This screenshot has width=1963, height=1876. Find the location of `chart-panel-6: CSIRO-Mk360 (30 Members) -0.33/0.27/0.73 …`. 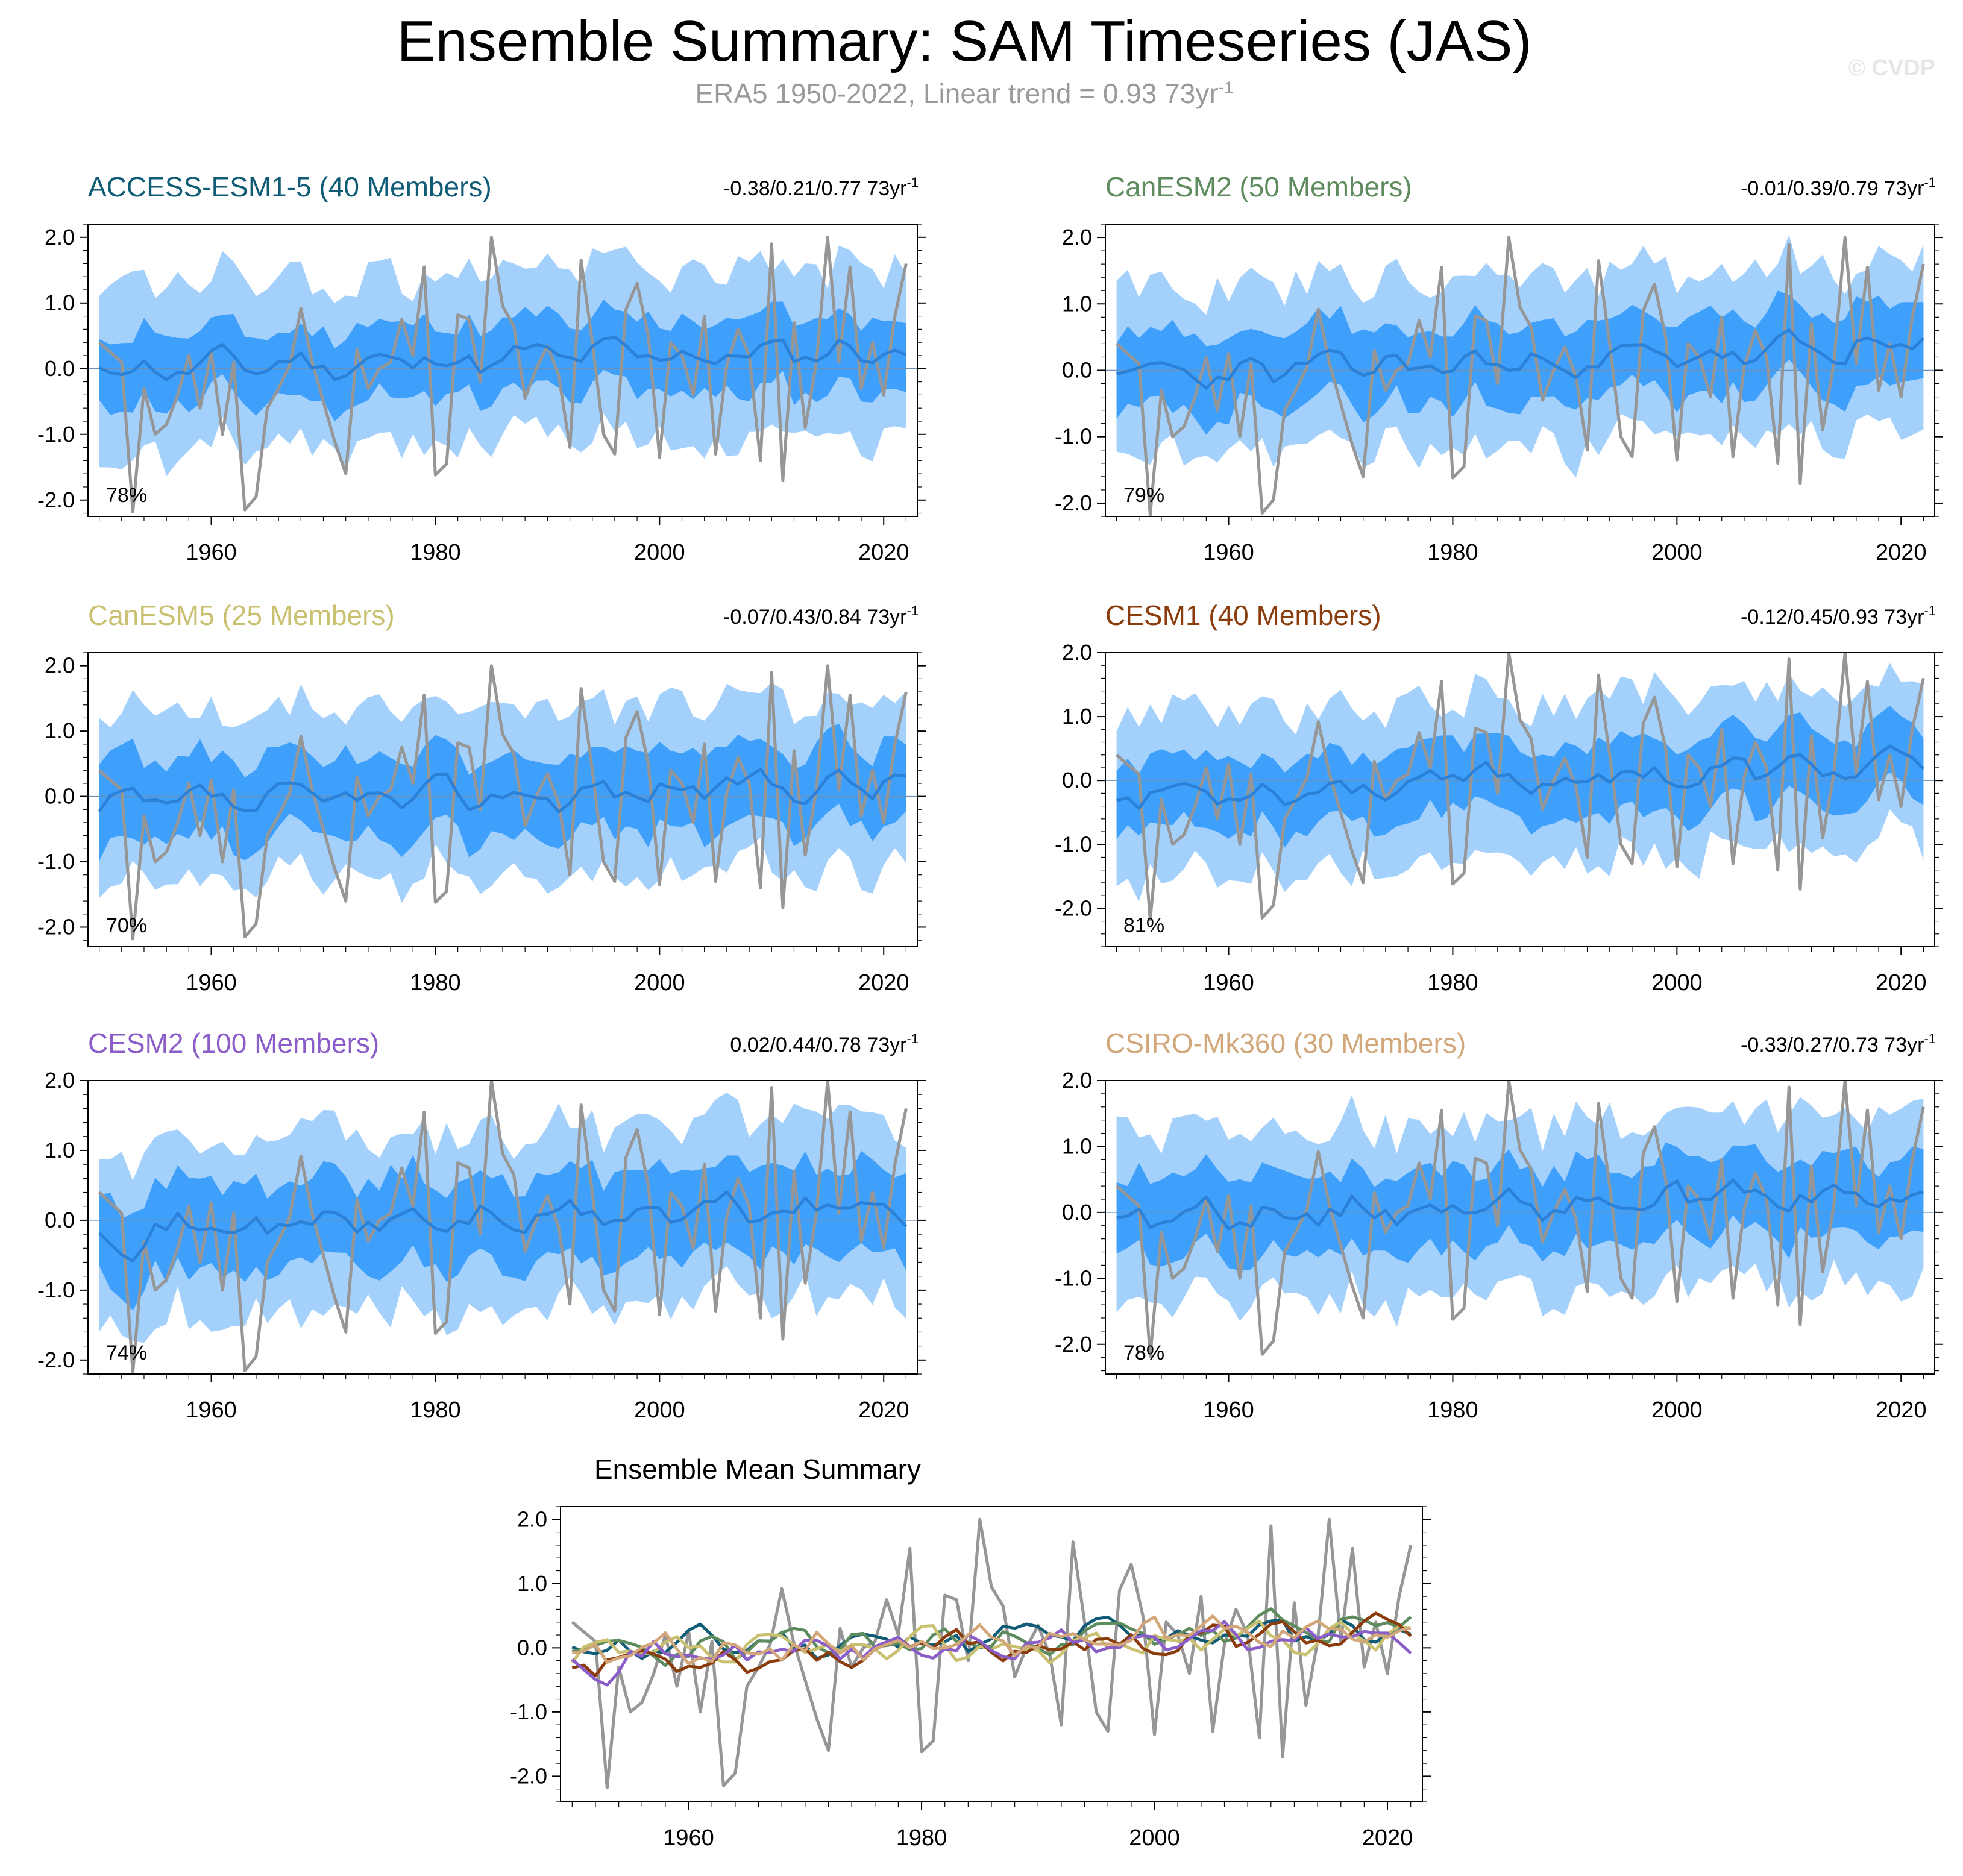

chart-panel-6: CSIRO-Mk360 (30 Members) -0.33/0.27/0.73 … is located at coordinates (1499, 1225).